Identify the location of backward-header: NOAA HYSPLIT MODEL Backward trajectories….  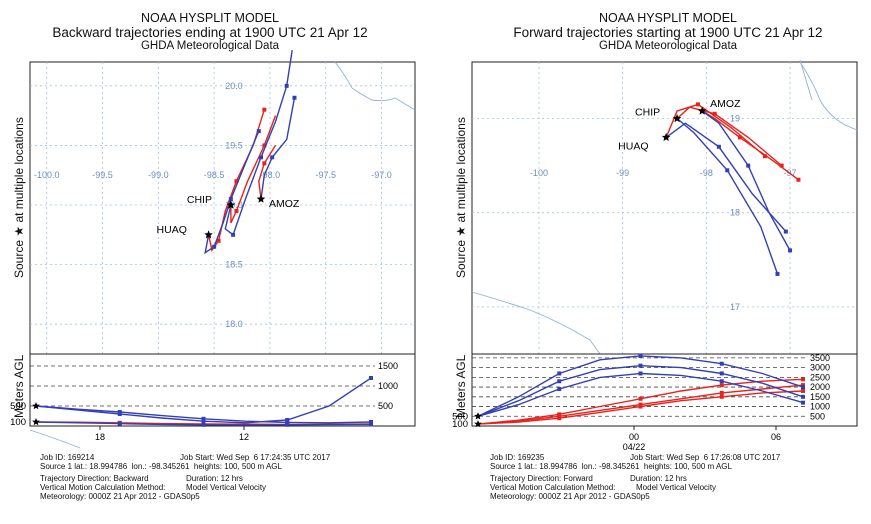
(210, 32).